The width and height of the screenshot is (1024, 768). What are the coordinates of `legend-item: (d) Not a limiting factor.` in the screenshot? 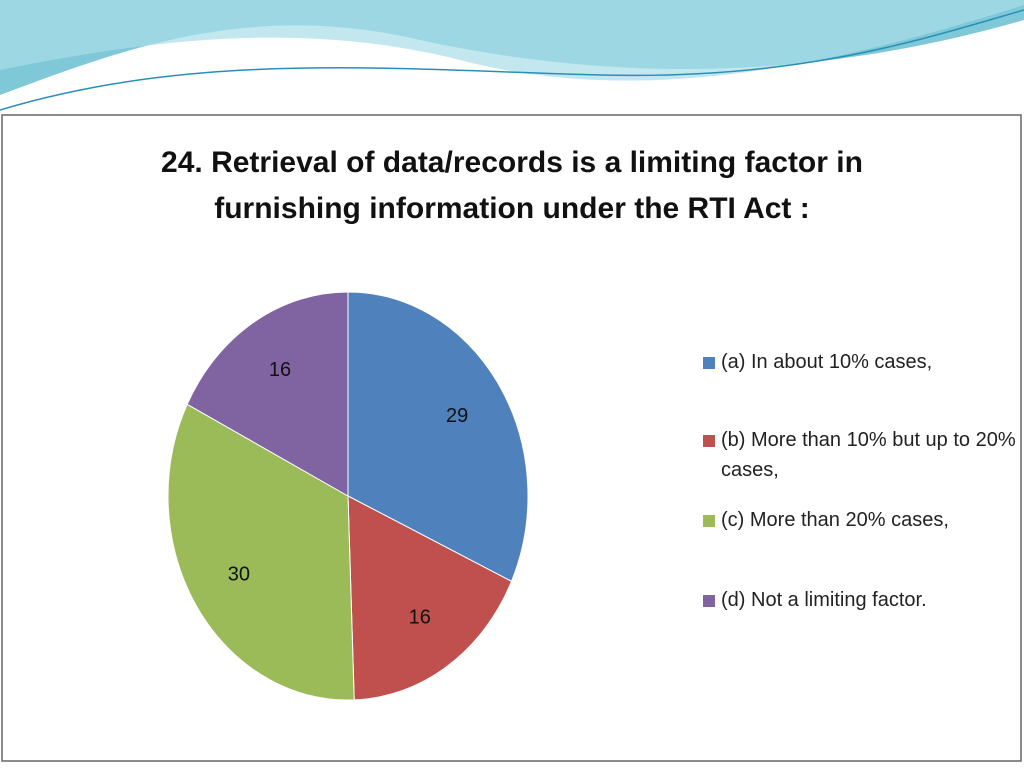 It's located at (862, 600).